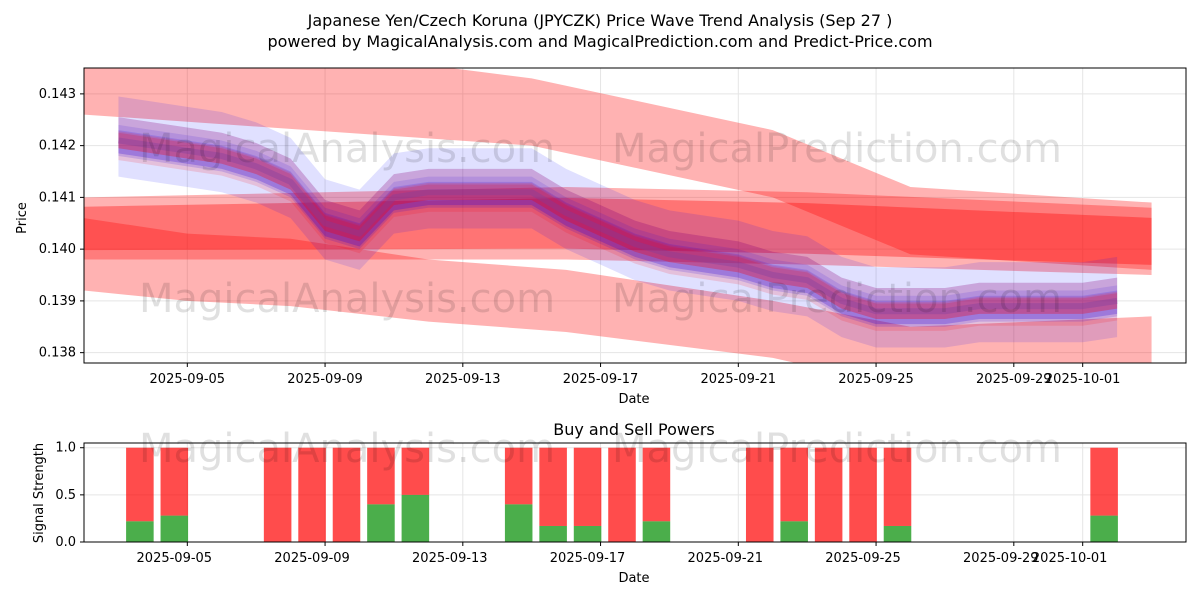 The image size is (1200, 604). Describe the element at coordinates (1001, 558) in the screenshot. I see `signal-xtick-label-6: 2025-09-29` at that location.